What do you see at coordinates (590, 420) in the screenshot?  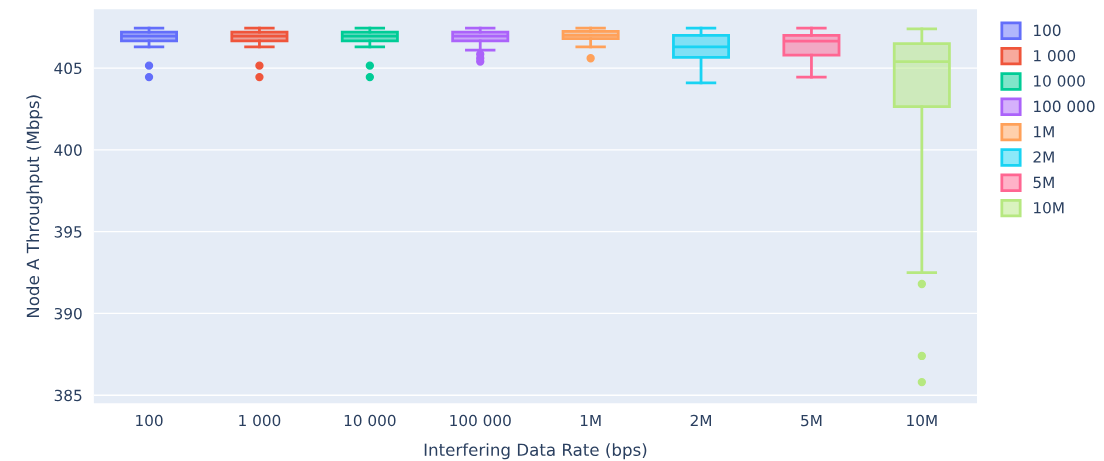 I see `x-tick-label: 1M` at bounding box center [590, 420].